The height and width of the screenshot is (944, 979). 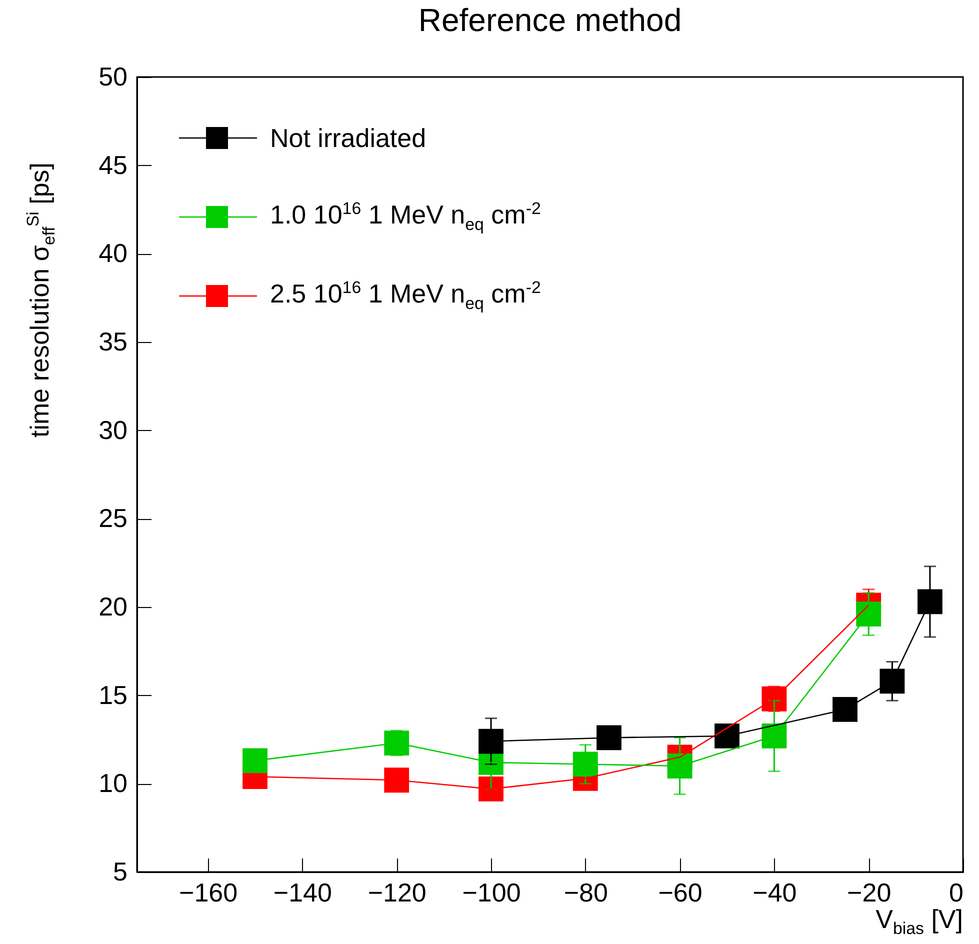 I want to click on legend-label: Not irradiated, so click(x=348, y=138).